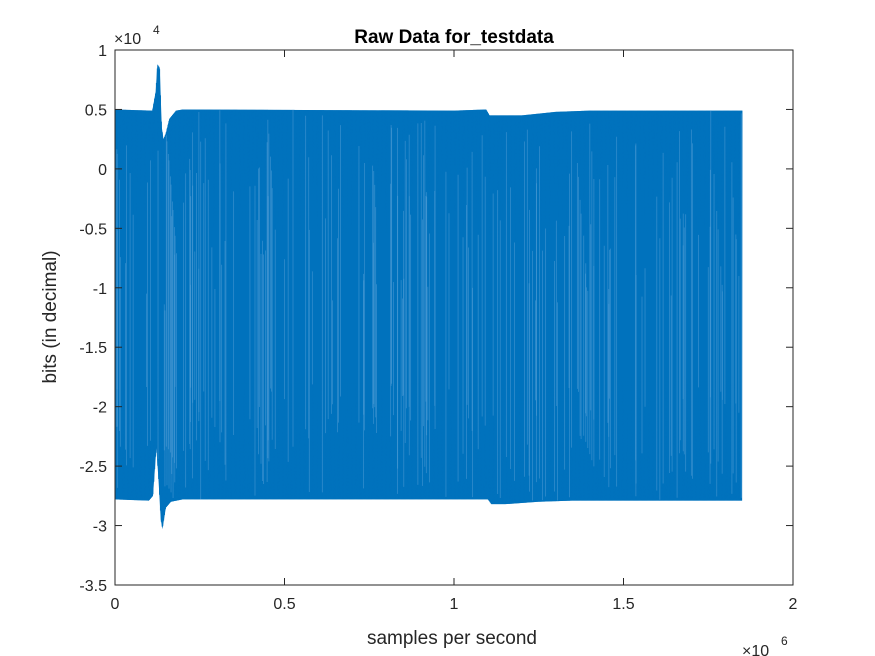 Image resolution: width=875 pixels, height=656 pixels. What do you see at coordinates (793, 604) in the screenshot?
I see `x-tick-label: 2` at bounding box center [793, 604].